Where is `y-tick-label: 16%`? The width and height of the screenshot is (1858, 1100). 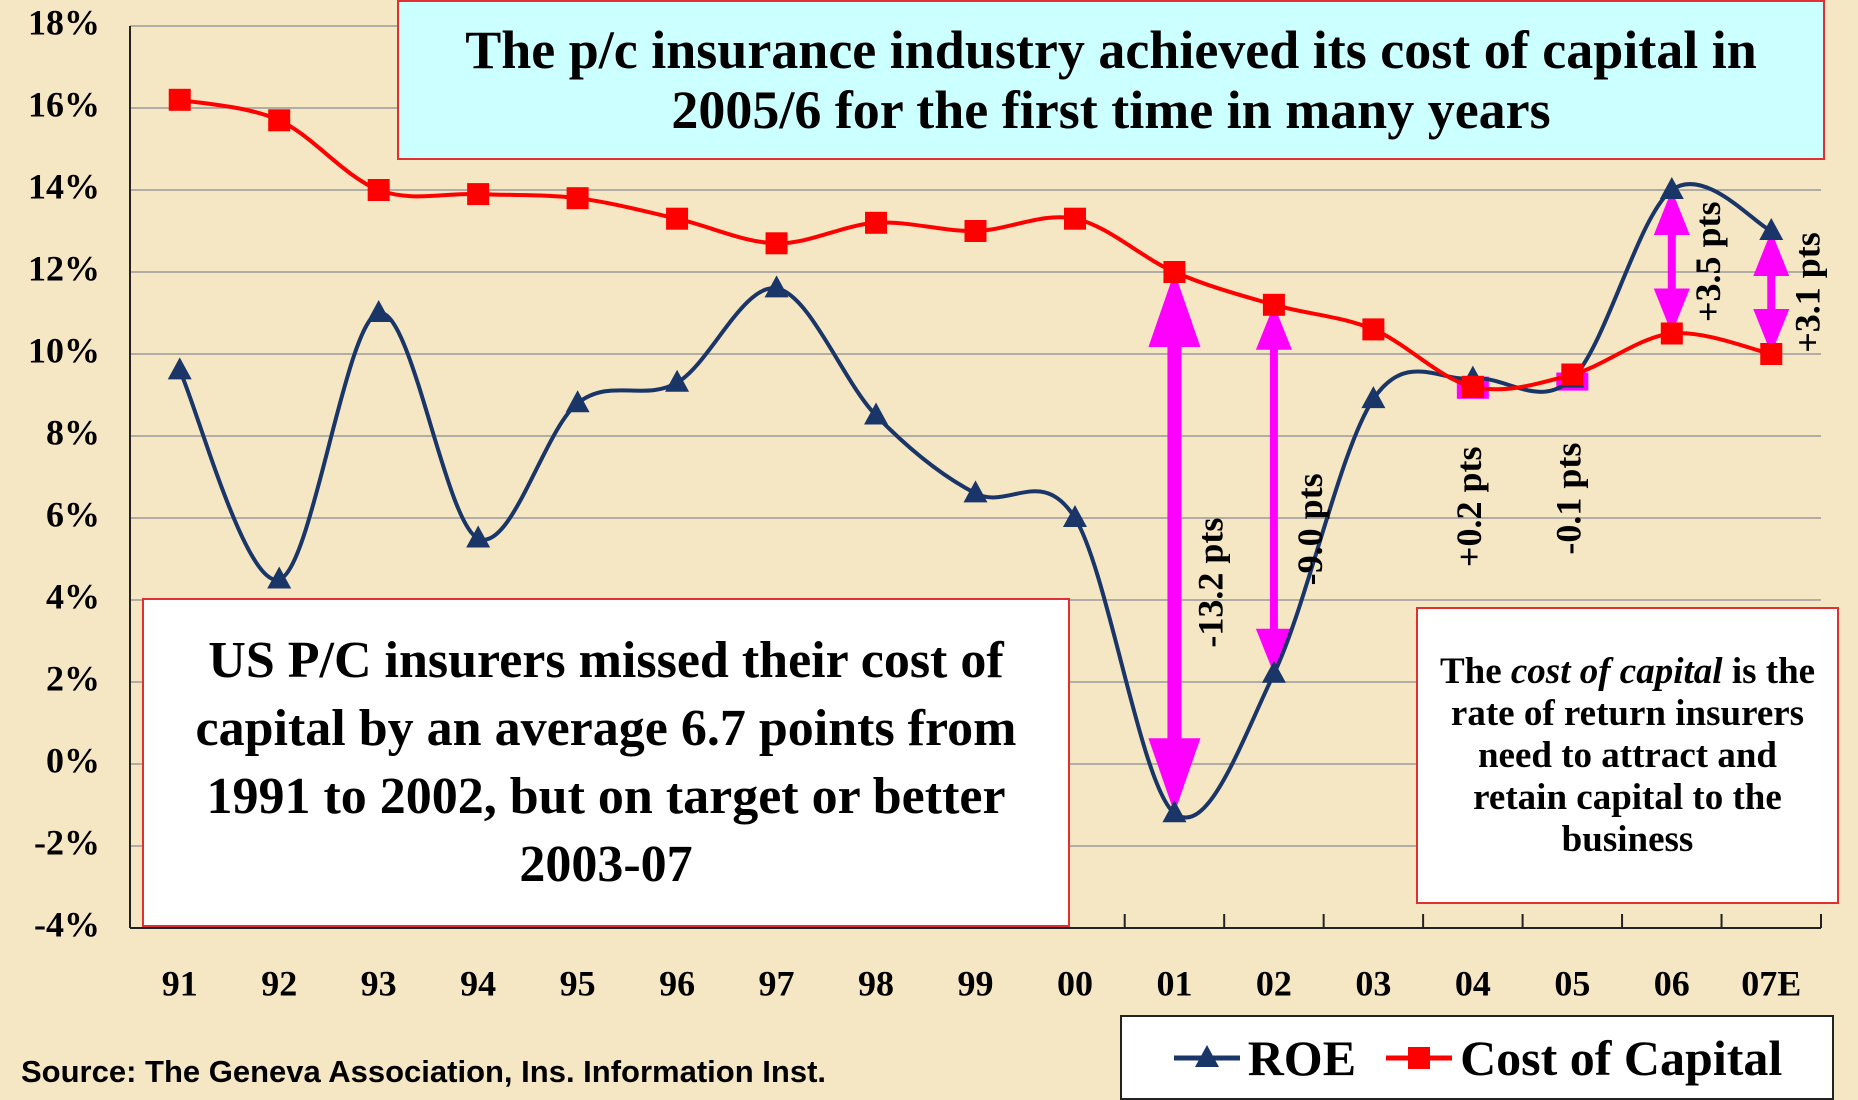
y-tick-label: 16% is located at coordinates (64, 104).